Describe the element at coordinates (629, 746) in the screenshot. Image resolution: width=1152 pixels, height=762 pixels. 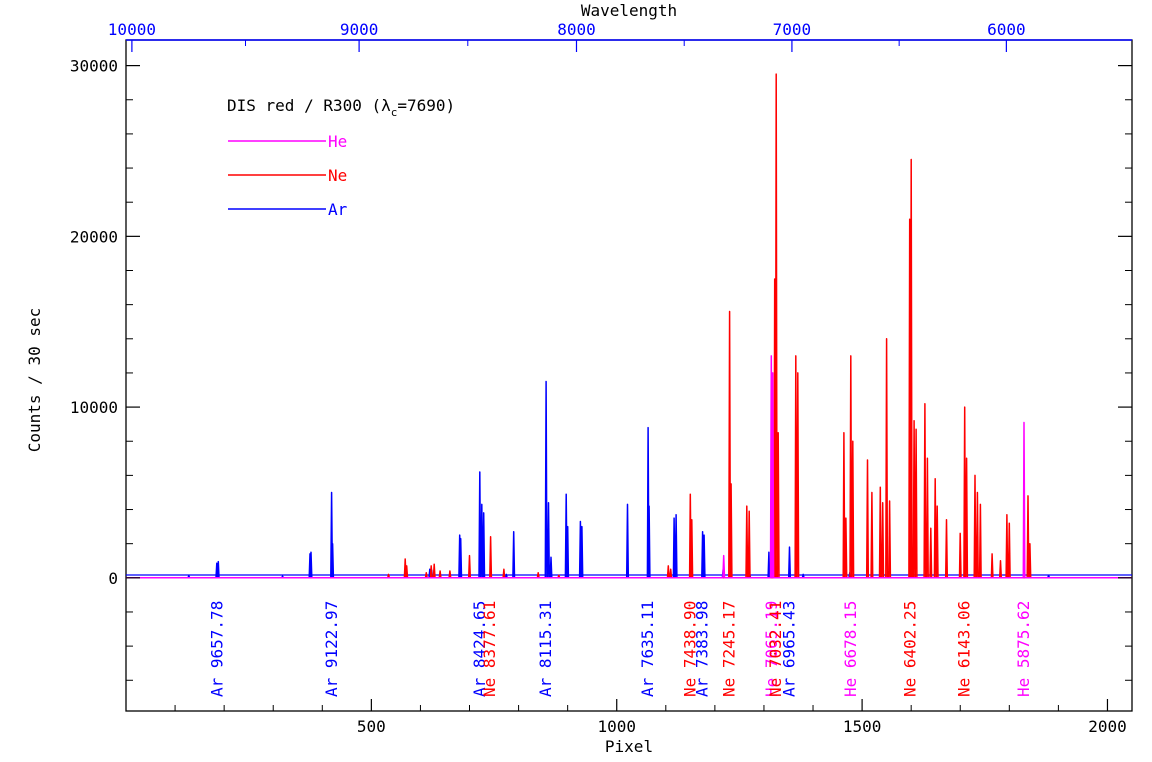
I see `x-axis-label: Pixel` at that location.